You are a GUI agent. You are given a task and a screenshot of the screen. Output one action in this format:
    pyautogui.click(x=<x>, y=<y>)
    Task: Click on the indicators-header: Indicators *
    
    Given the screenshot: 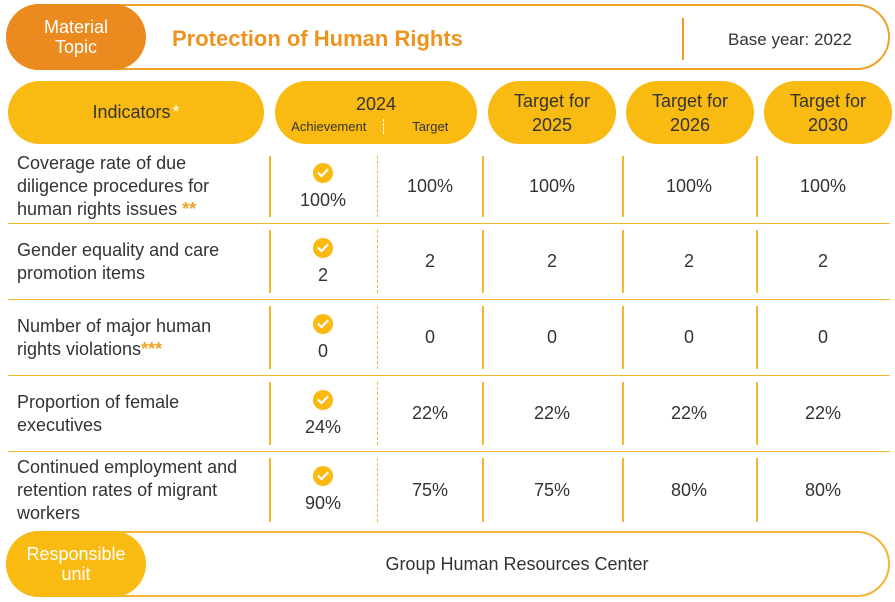 What is the action you would take?
    pyautogui.click(x=136, y=112)
    